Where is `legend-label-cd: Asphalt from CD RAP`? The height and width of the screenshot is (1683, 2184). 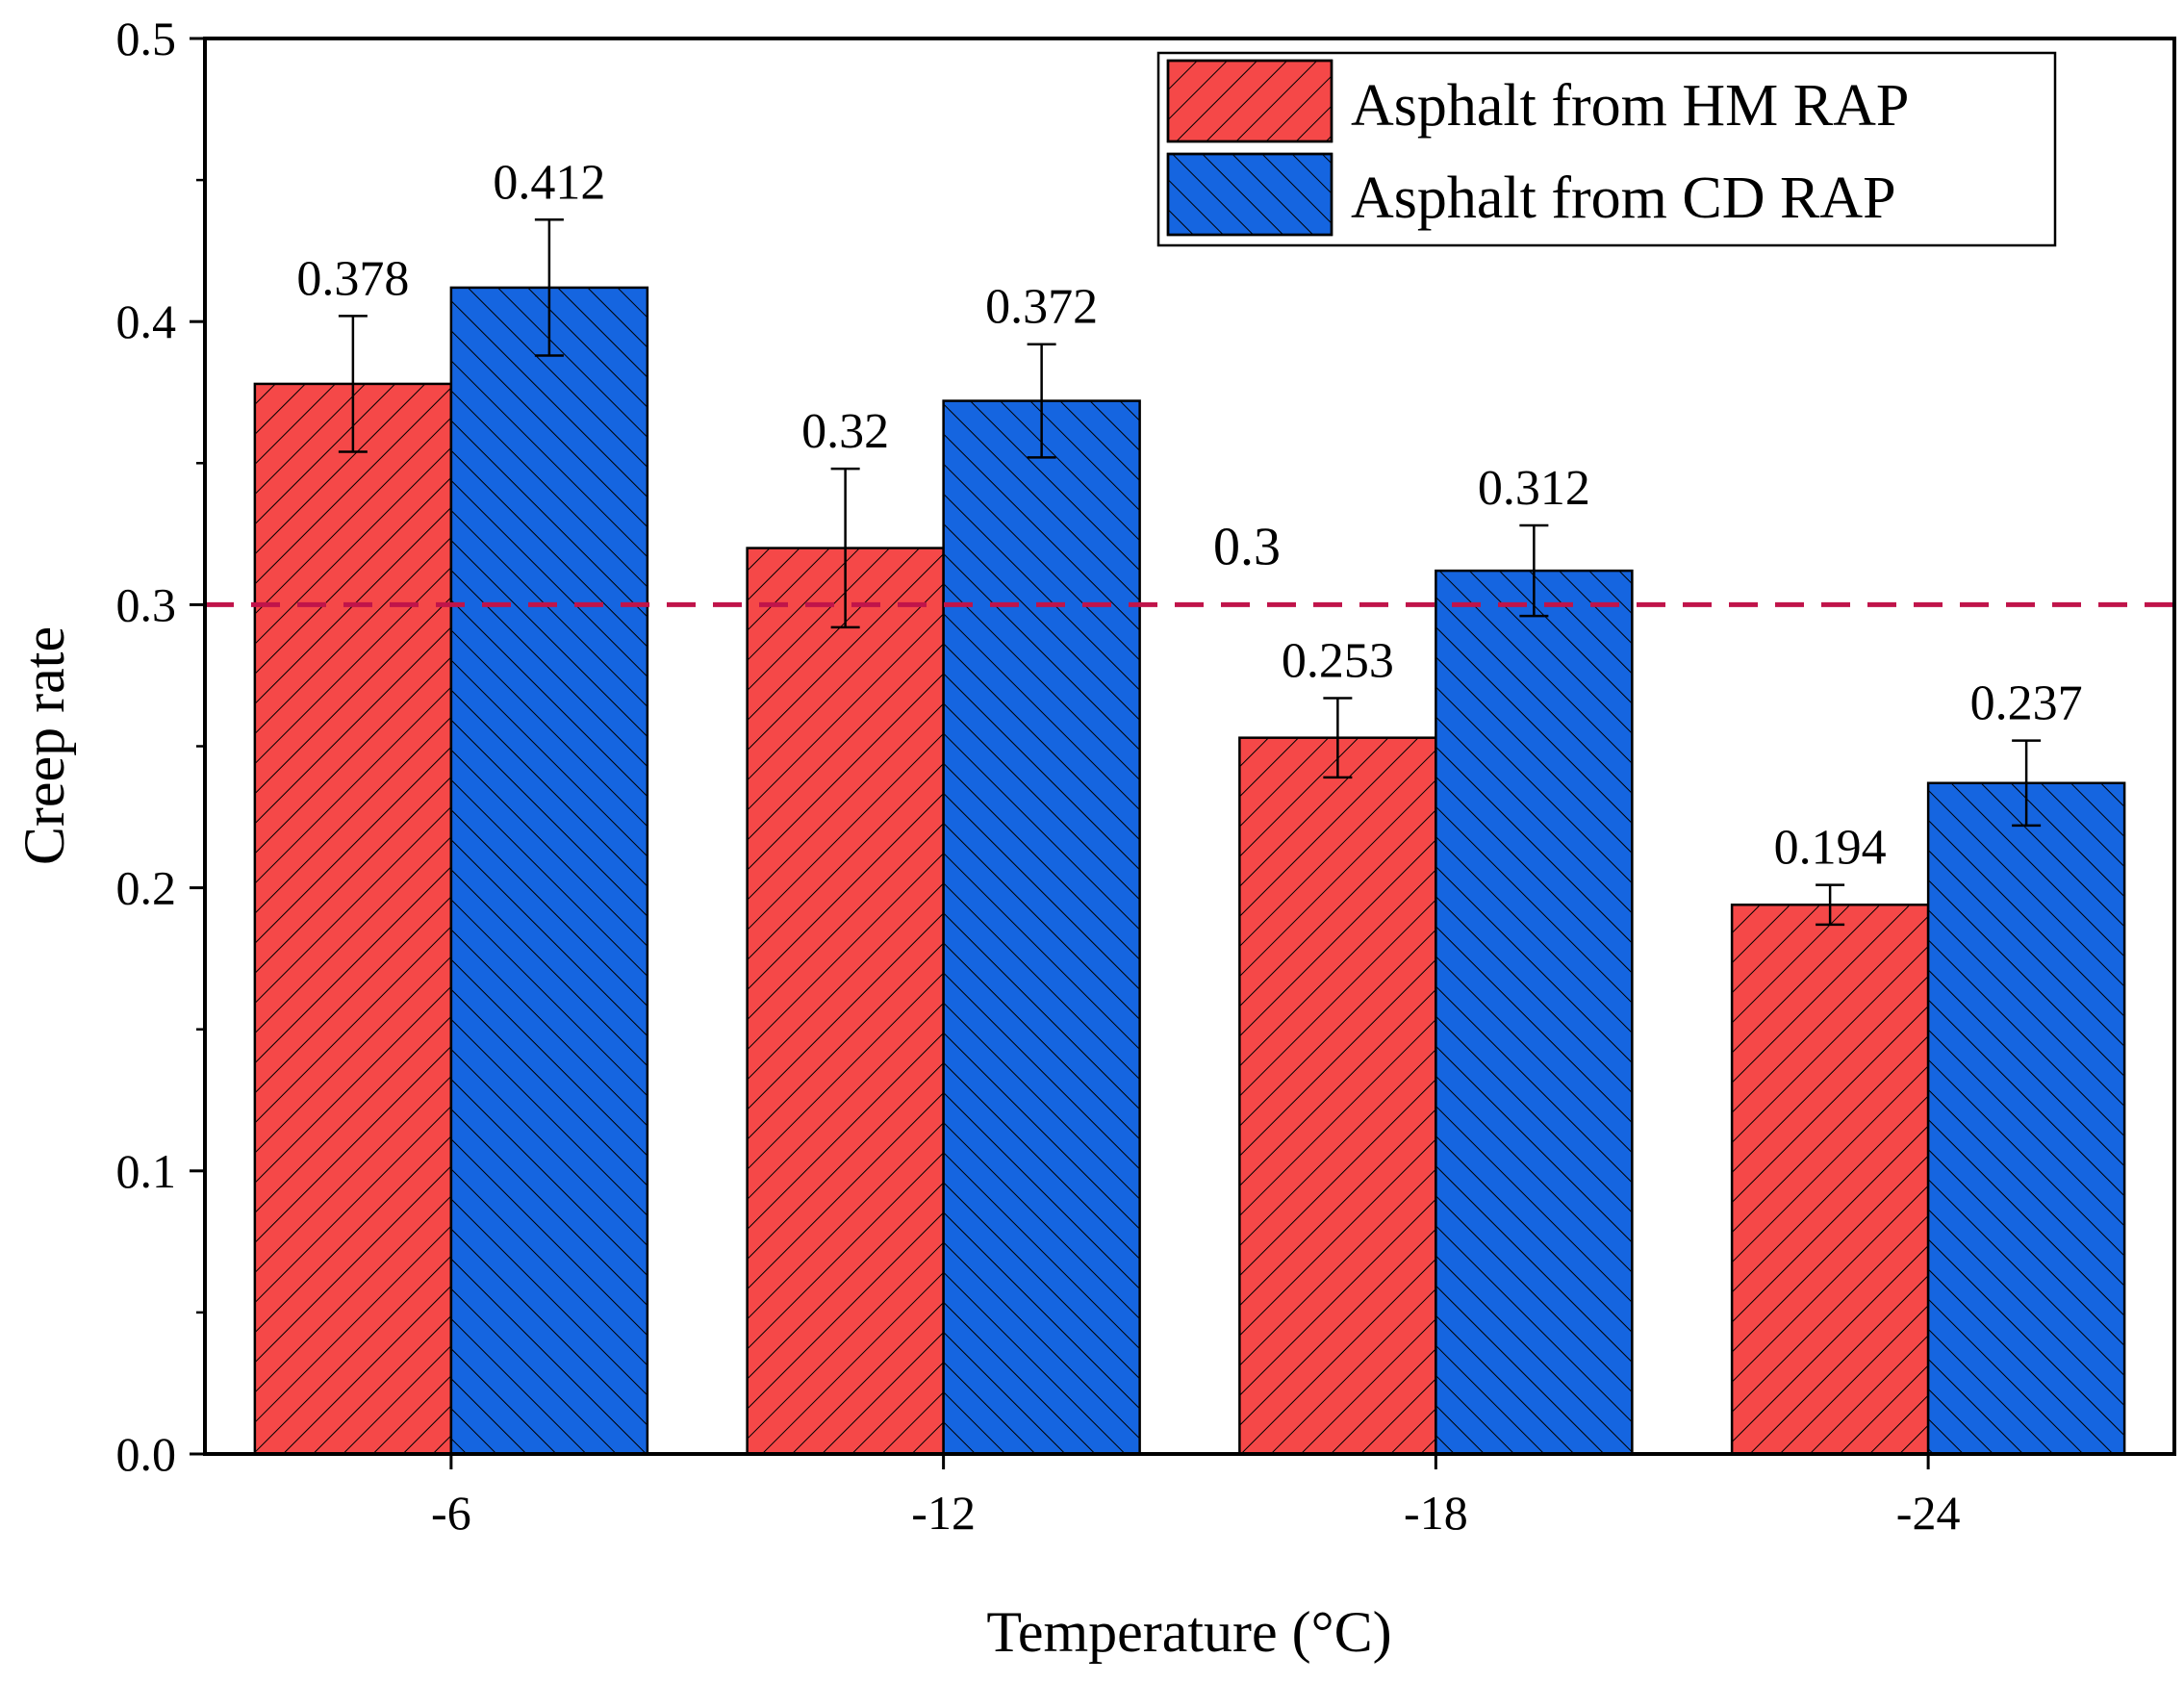 legend-label-cd: Asphalt from CD RAP is located at coordinates (1623, 199).